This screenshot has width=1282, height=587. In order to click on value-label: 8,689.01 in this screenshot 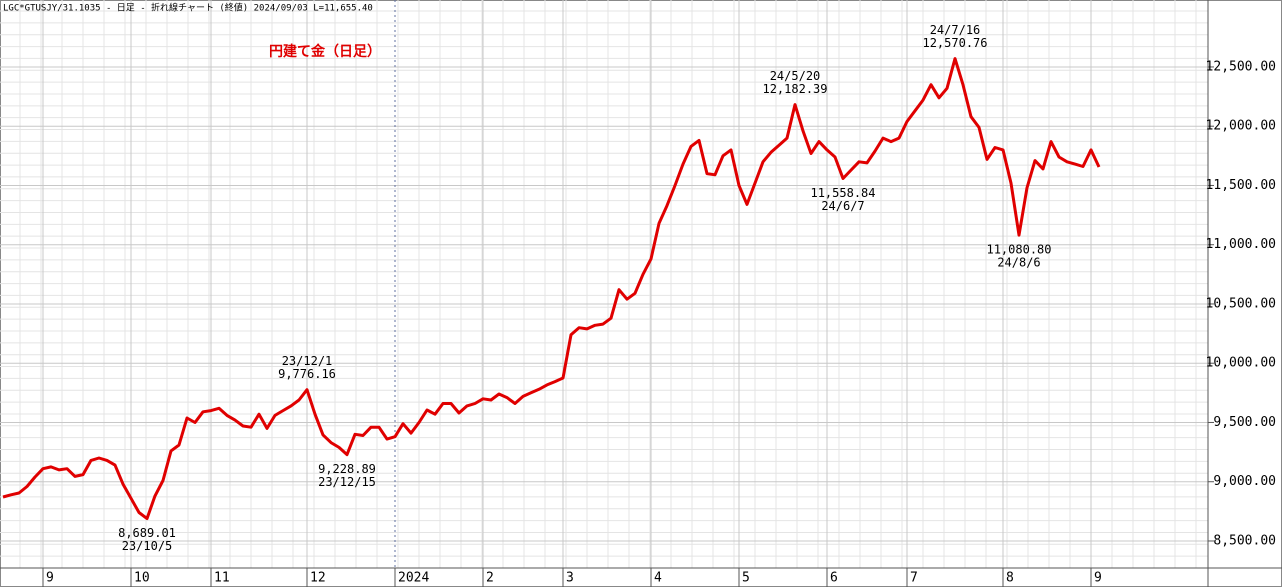, I will do `click(147, 533)`.